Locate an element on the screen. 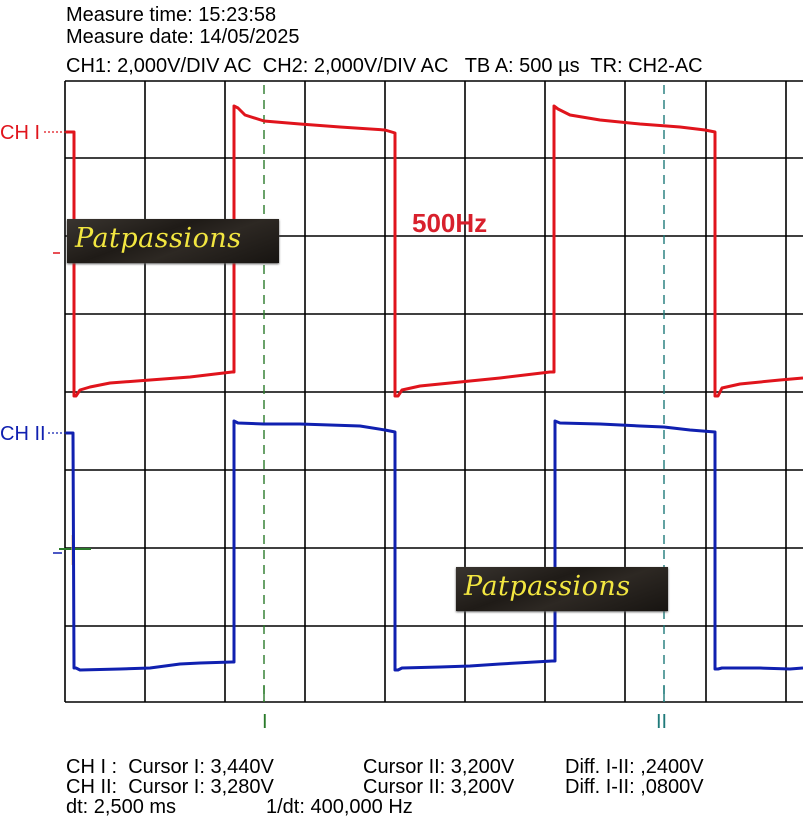  watermark-badge-bottom: Patpassions is located at coordinates (562, 589).